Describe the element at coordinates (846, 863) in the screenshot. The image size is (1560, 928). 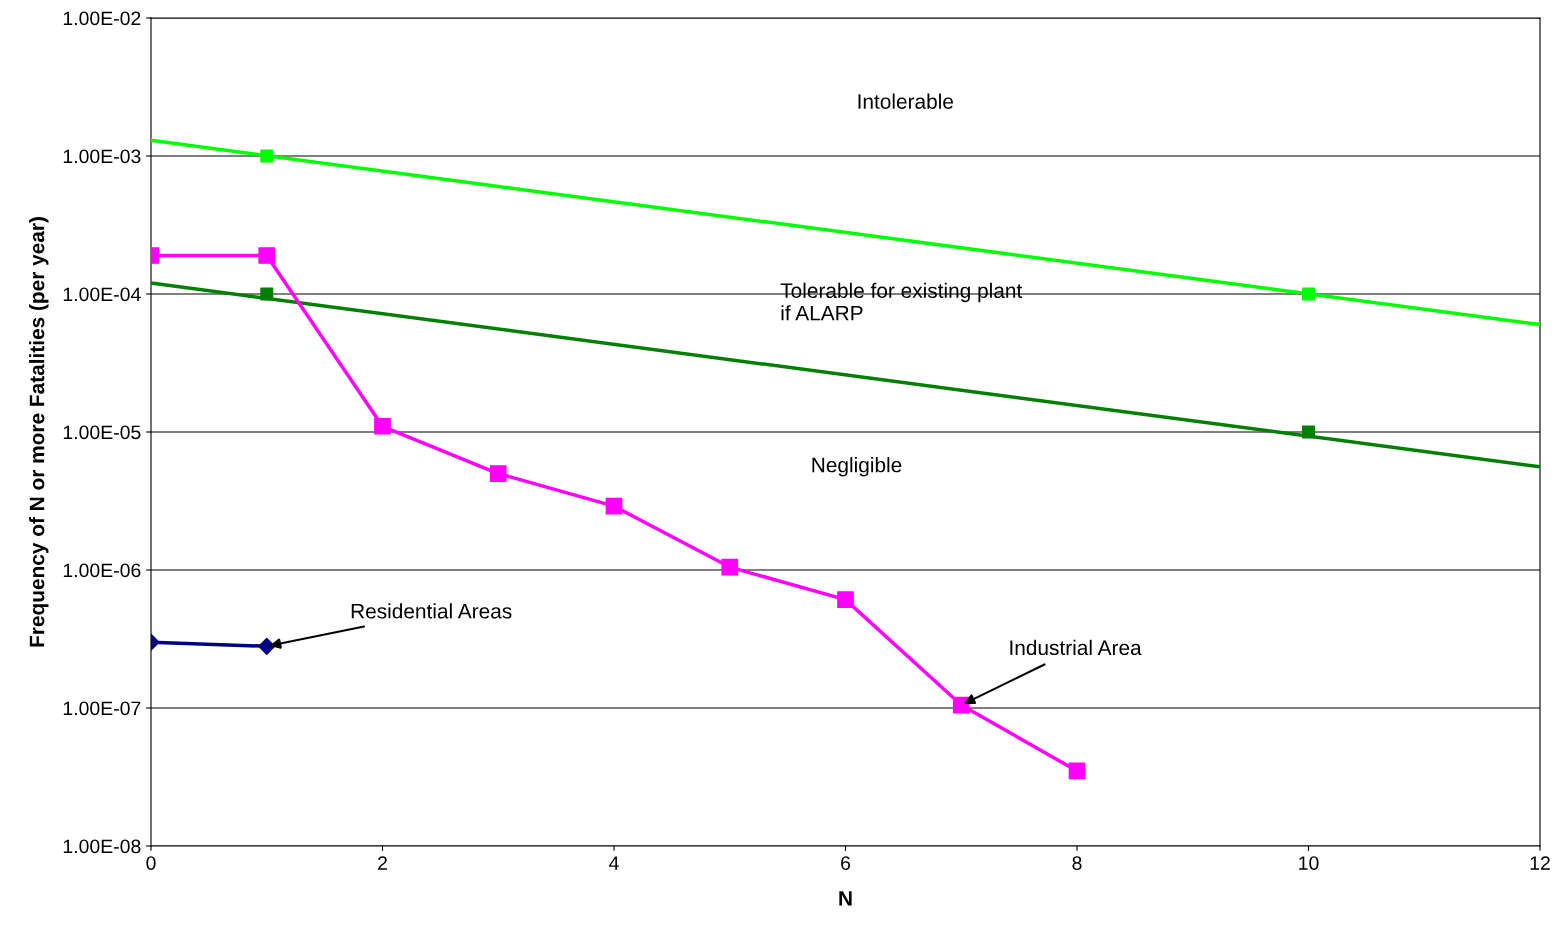
I see `x-tick-label: 6` at that location.